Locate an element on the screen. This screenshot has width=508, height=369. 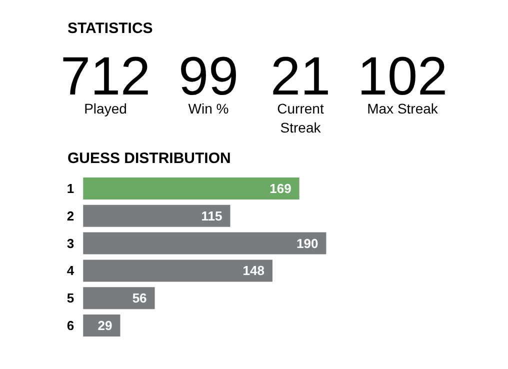
y-tick-label: 5 is located at coordinates (70, 298).